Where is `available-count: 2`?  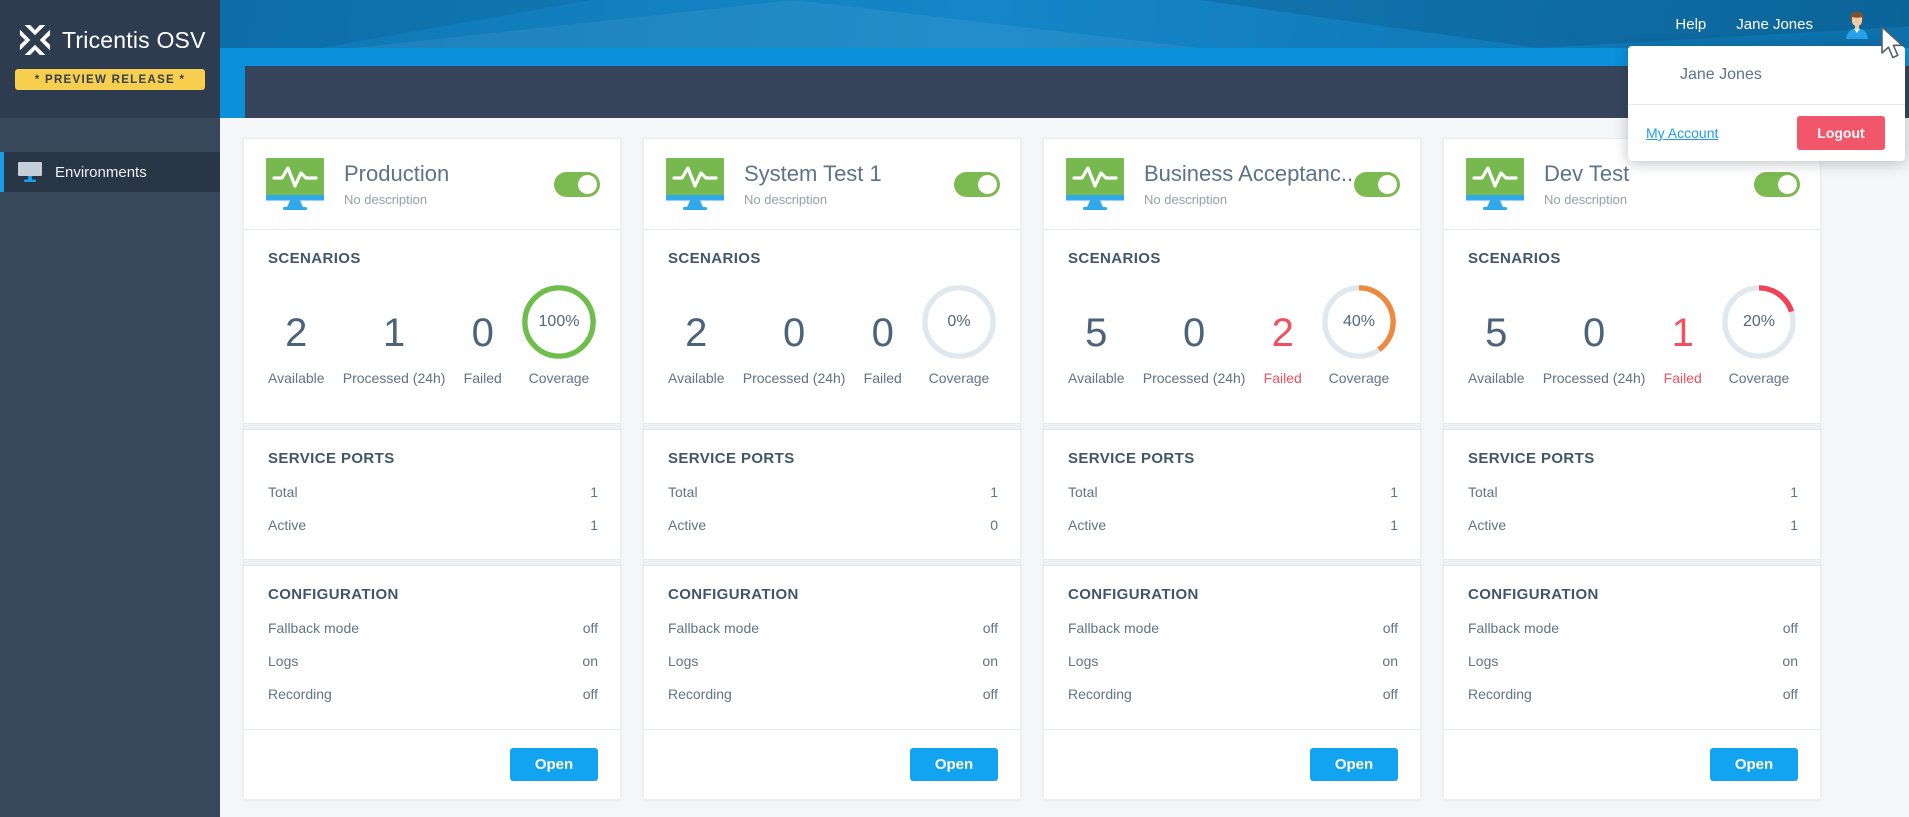 available-count: 2 is located at coordinates (696, 333).